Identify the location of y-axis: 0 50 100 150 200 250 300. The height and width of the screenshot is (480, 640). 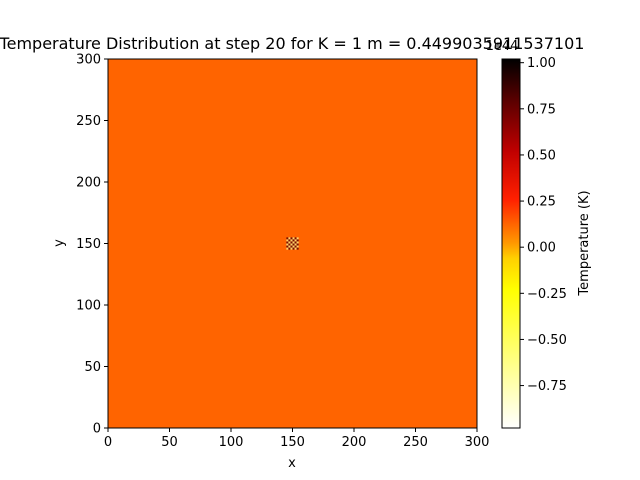
(92, 245).